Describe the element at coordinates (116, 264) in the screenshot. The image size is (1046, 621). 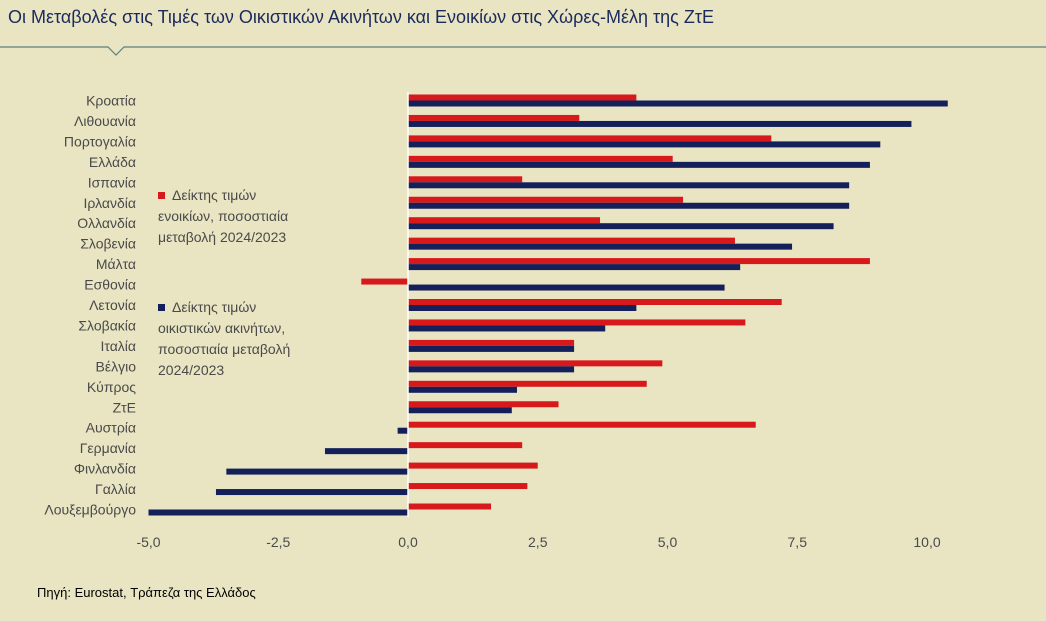
I see `category-label: Μάλτα` at that location.